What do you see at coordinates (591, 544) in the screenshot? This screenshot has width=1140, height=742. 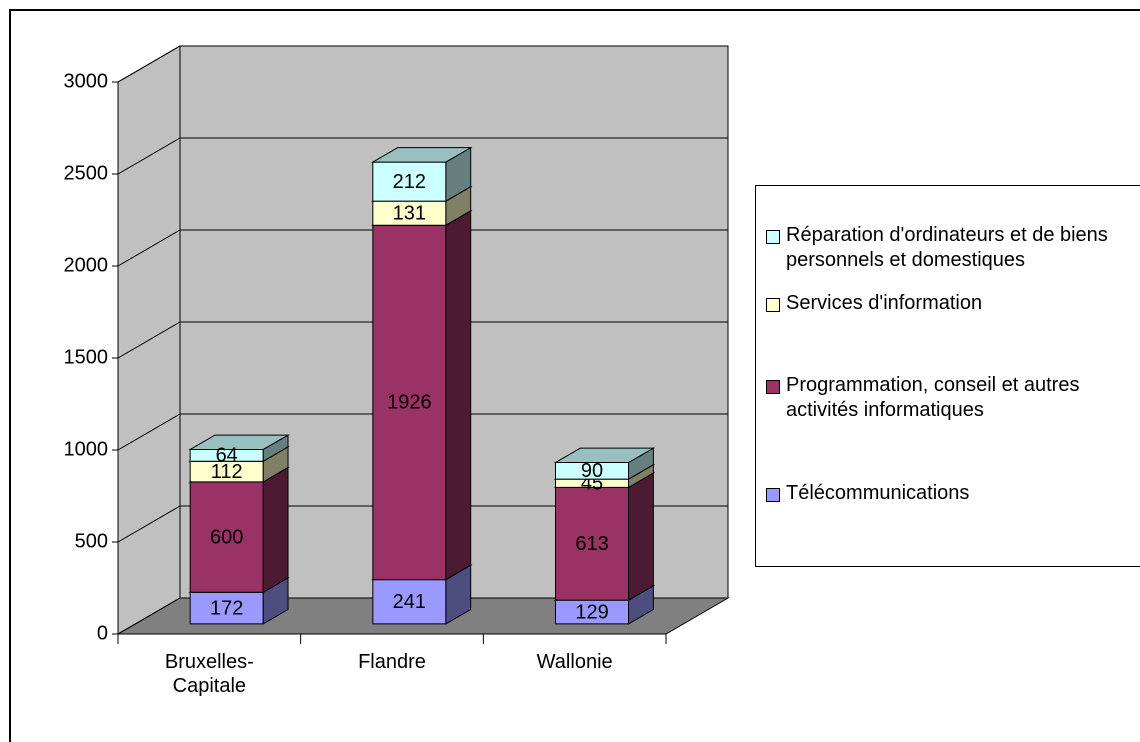 I see `value-label: 613` at bounding box center [591, 544].